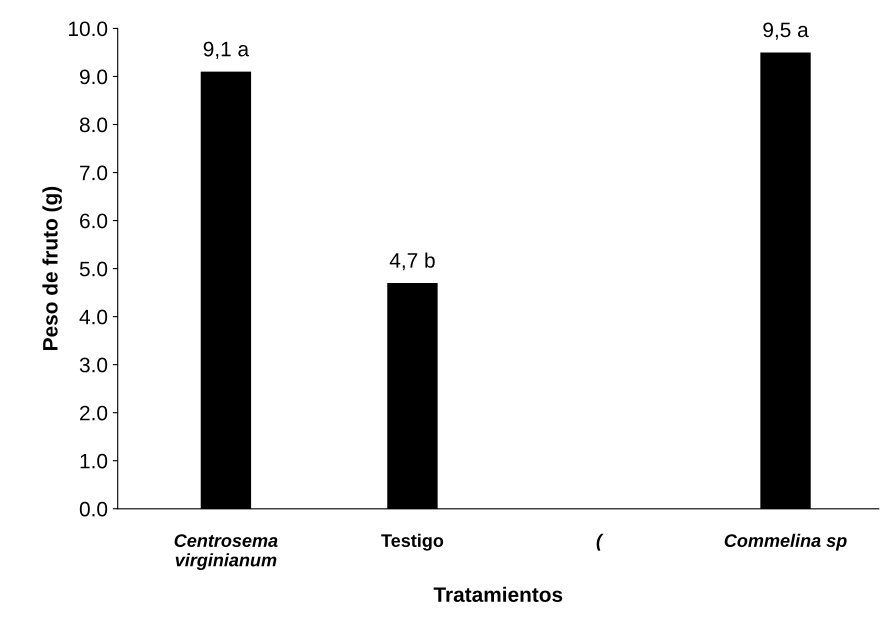 The image size is (885, 632). What do you see at coordinates (498, 594) in the screenshot?
I see `x-axis-title: Tratamientos` at bounding box center [498, 594].